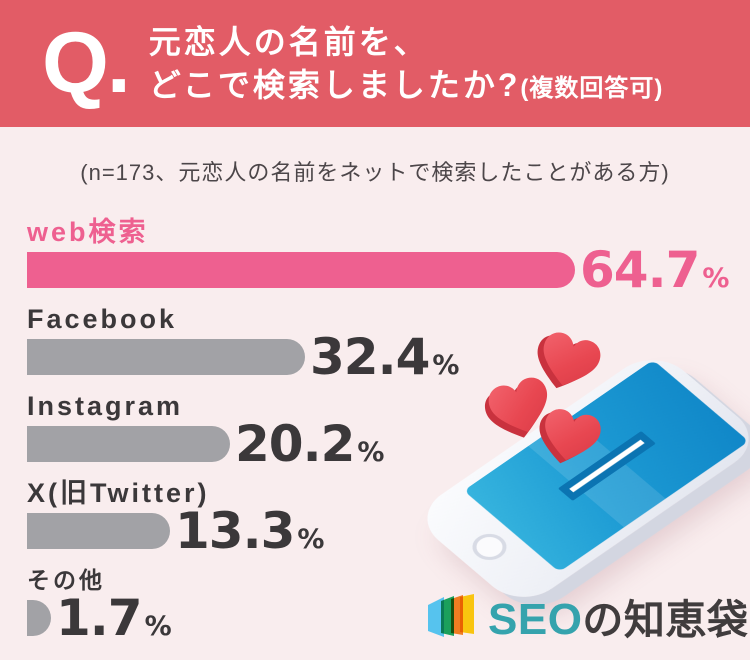 This screenshot has width=750, height=660. What do you see at coordinates (235, 531) in the screenshot?
I see `bar-value-number: 13.3` at bounding box center [235, 531].